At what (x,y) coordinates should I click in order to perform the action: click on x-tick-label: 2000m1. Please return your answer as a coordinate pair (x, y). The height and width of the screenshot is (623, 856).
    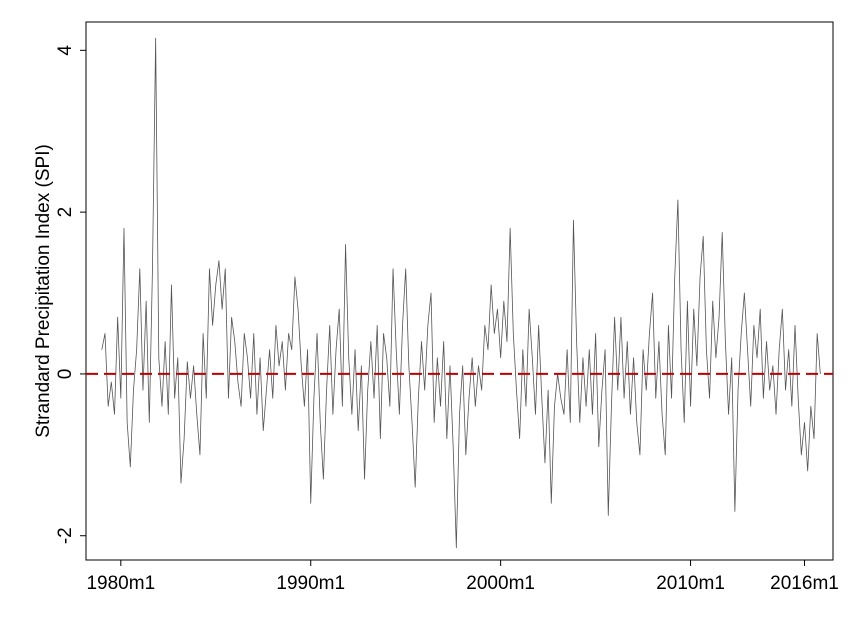
    Looking at the image, I should click on (500, 583).